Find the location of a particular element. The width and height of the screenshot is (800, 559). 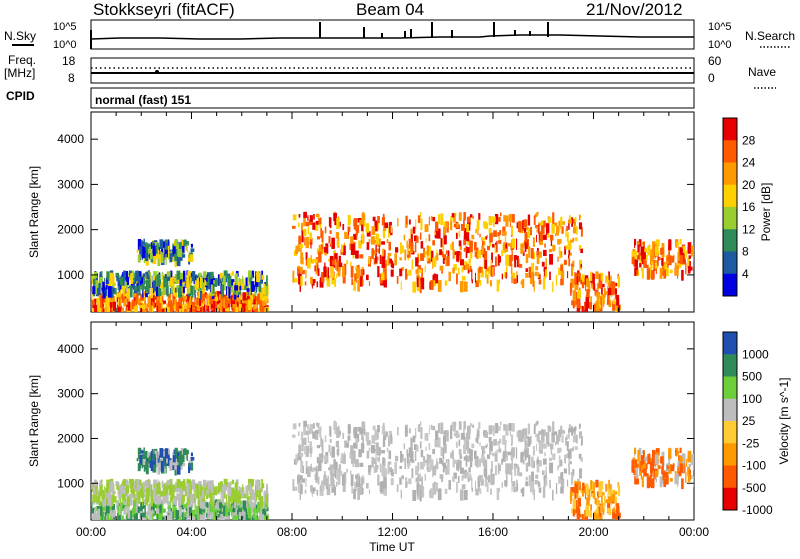

velocity-colorbar-swatch is located at coordinates (730, 477).